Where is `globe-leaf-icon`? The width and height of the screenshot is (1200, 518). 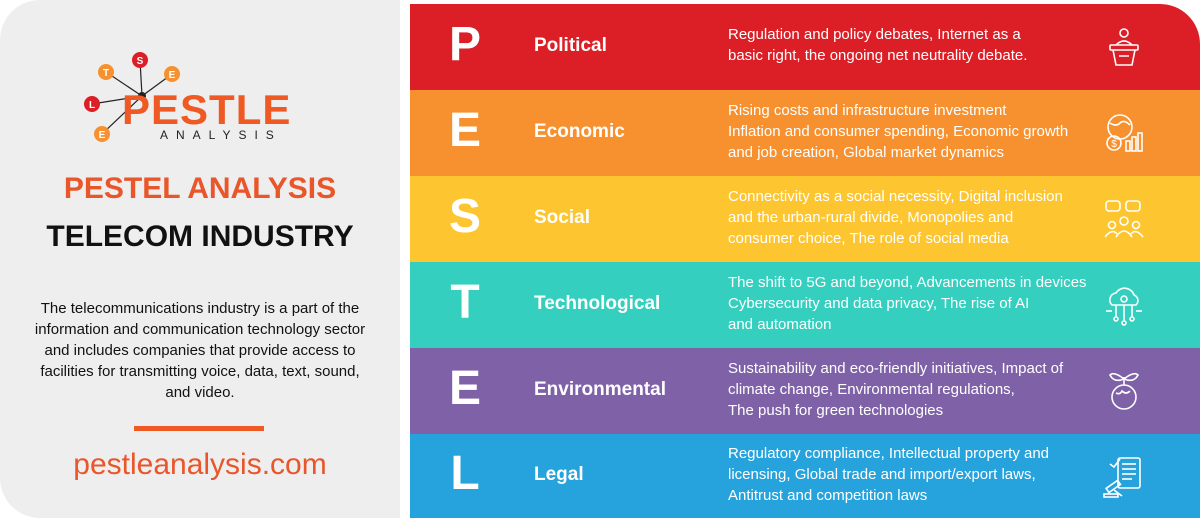 globe-leaf-icon is located at coordinates (1124, 391).